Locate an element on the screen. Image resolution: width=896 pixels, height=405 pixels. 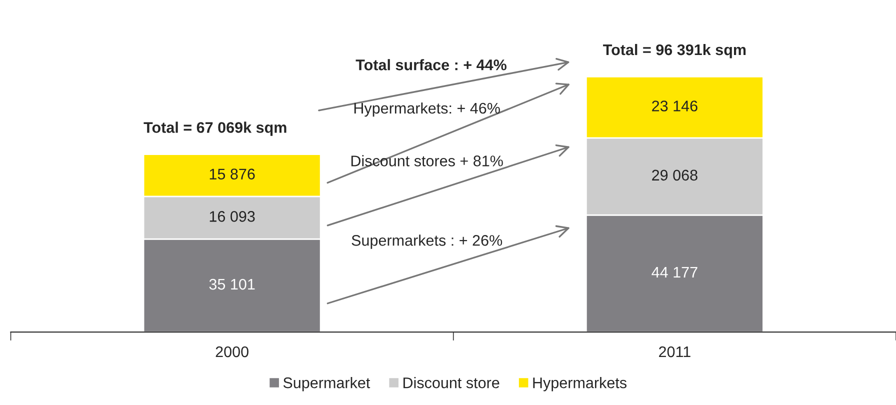
legend-label: Supermarket is located at coordinates (326, 384).